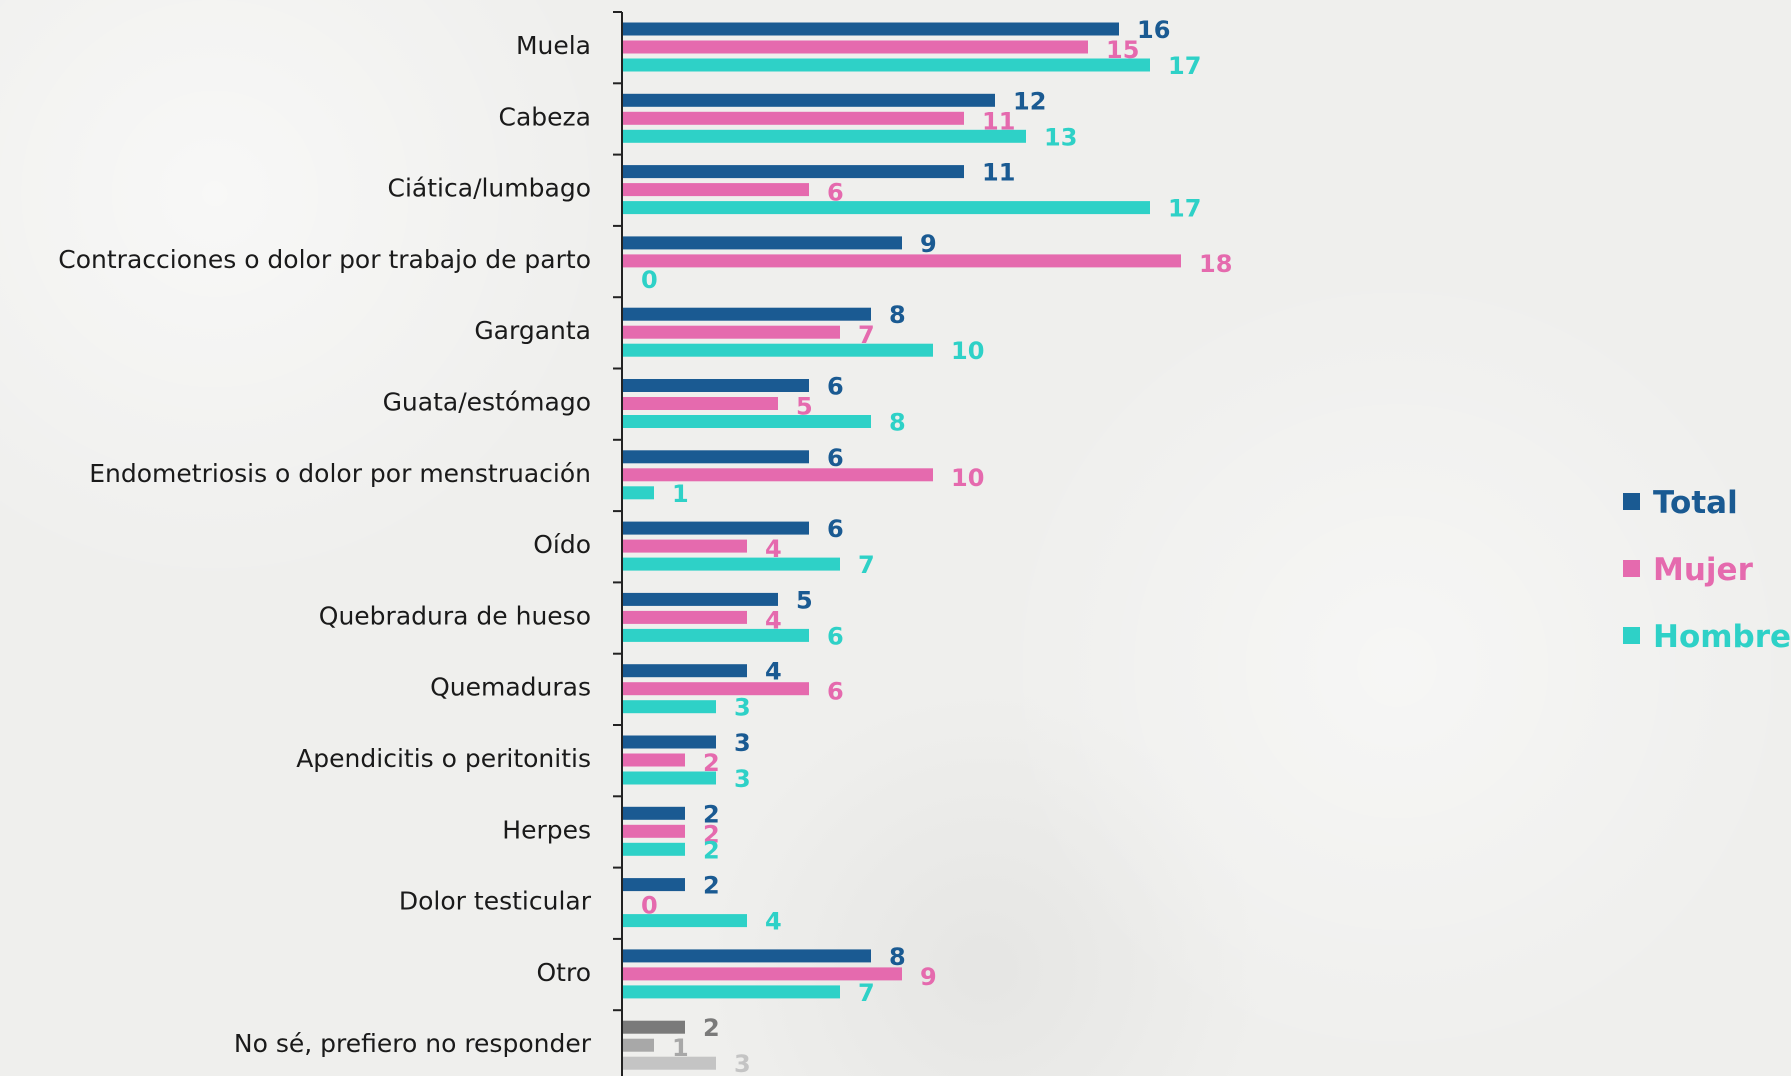 This screenshot has width=1791, height=1076. What do you see at coordinates (731, 332) in the screenshot?
I see `bar-mujer-garganta` at bounding box center [731, 332].